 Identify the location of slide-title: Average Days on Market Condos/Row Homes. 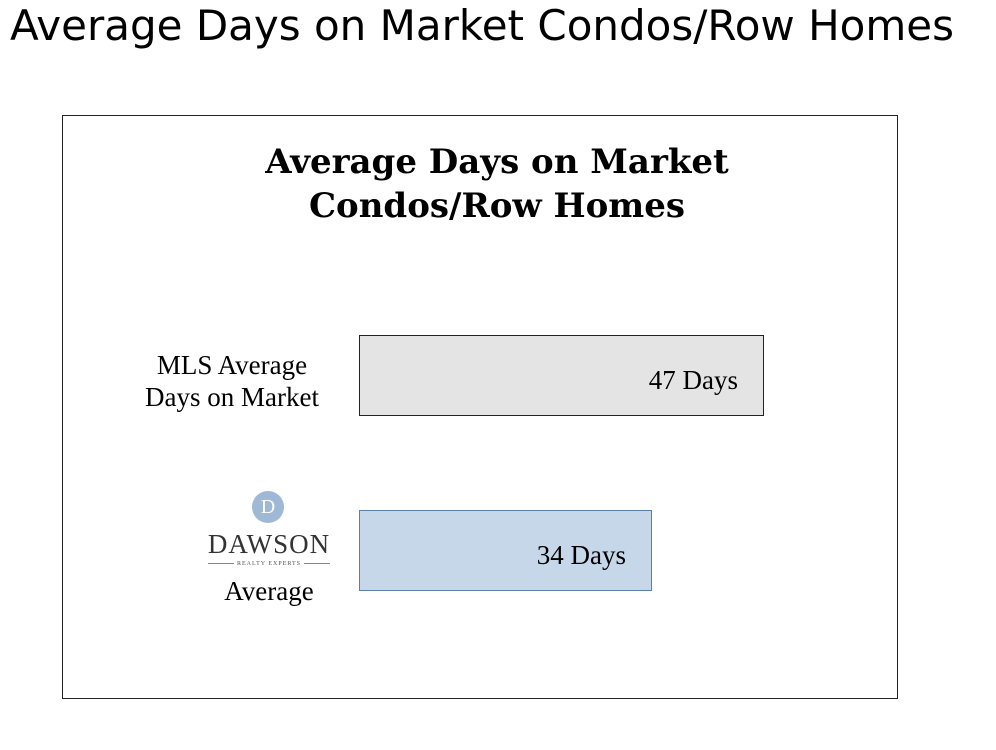
(482, 25).